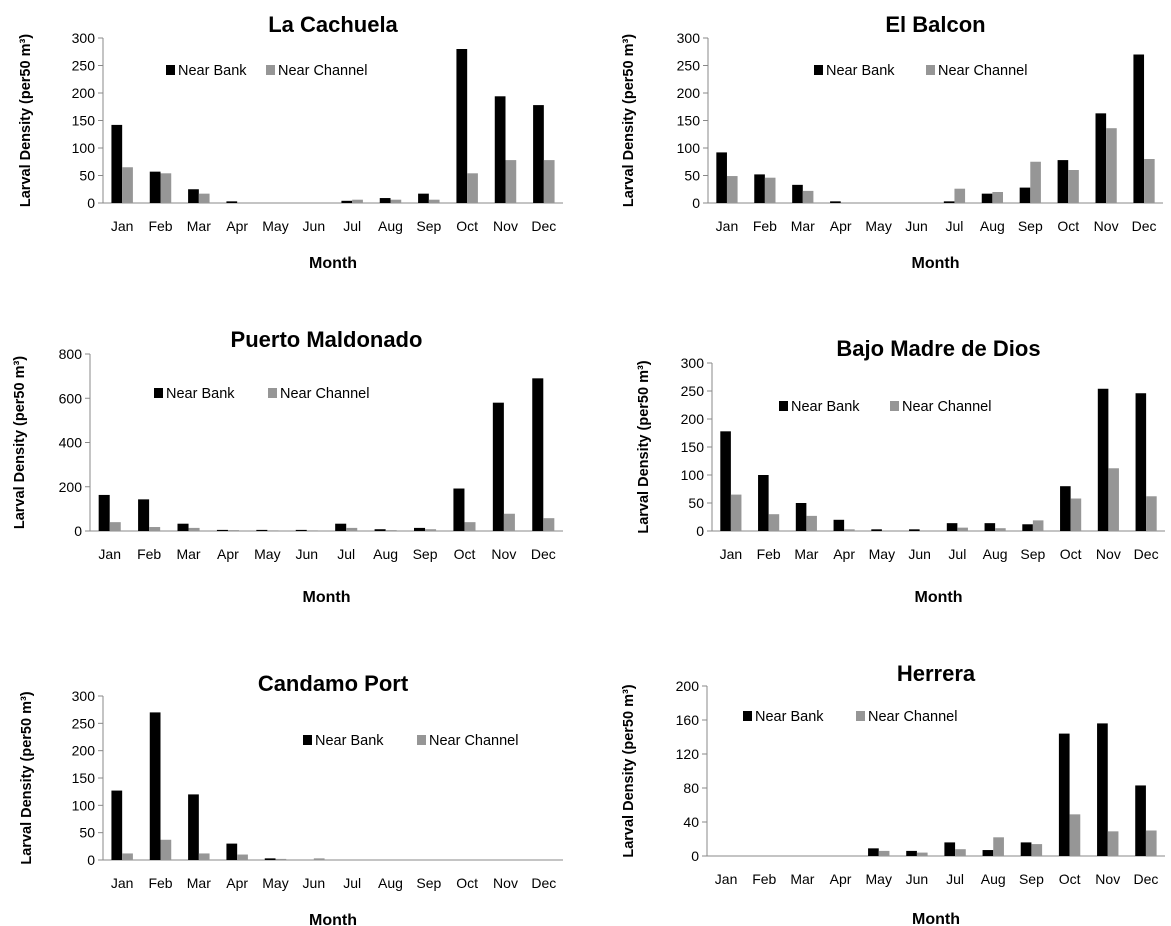 The width and height of the screenshot is (1171, 926). I want to click on chart-title: Herrera, so click(936, 673).